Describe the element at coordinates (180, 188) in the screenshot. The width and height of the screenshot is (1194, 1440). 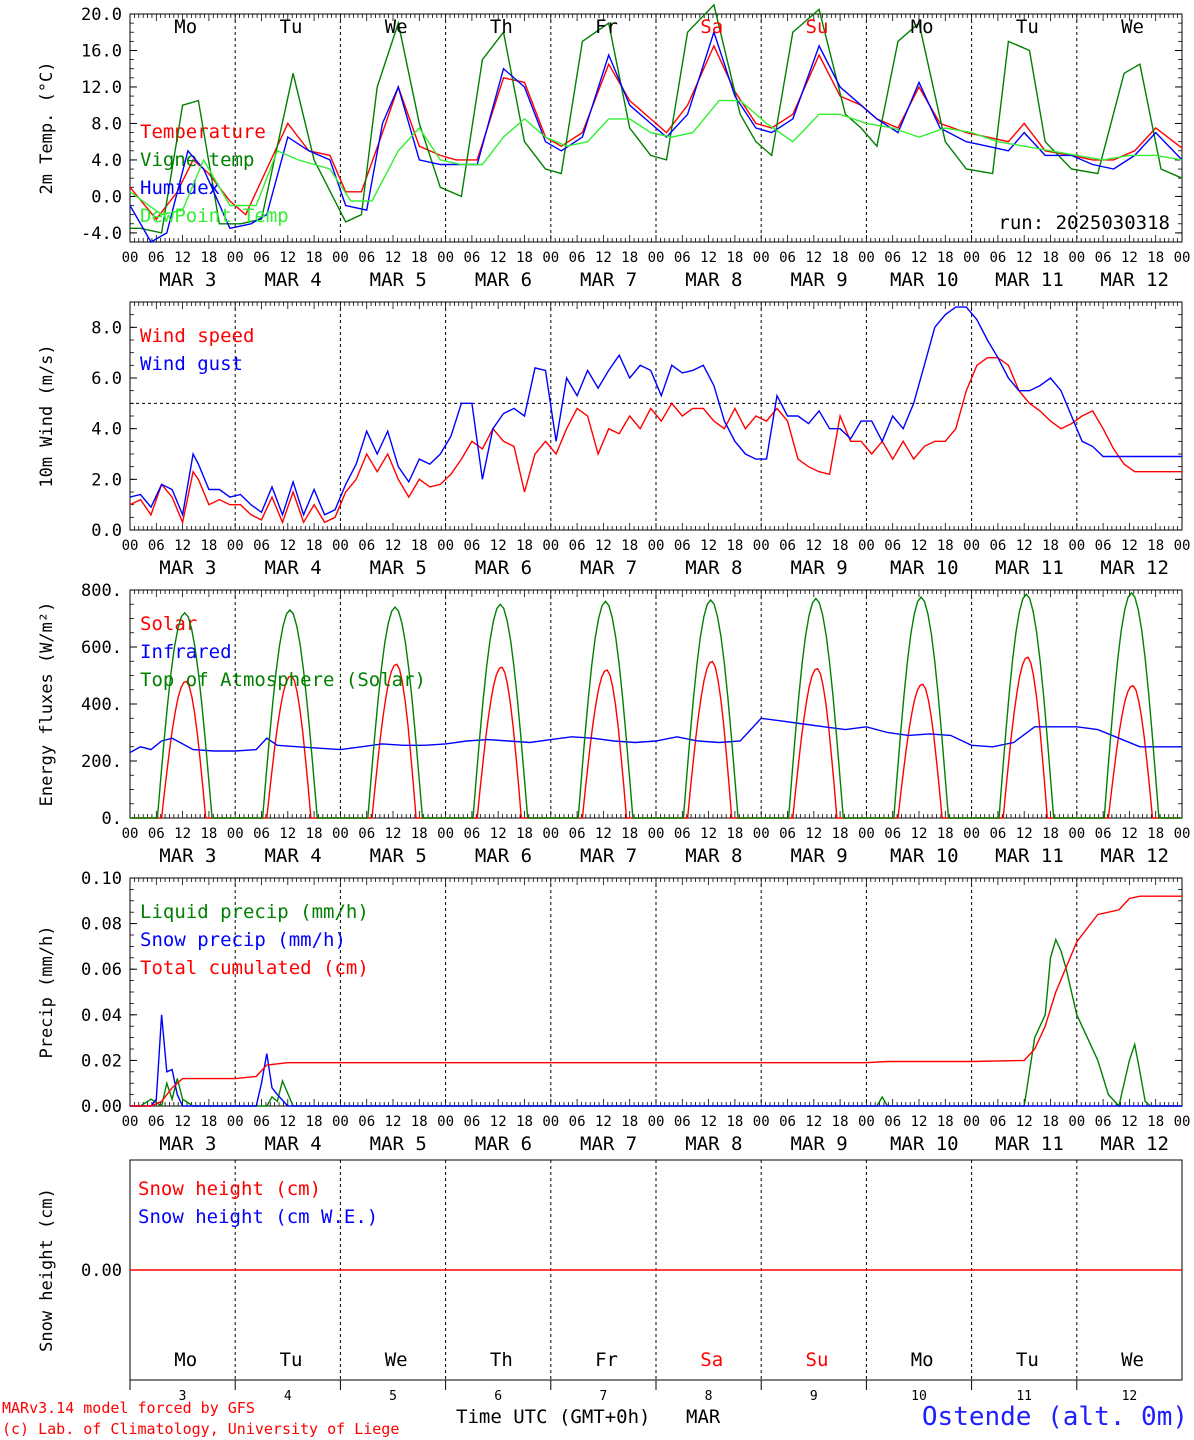
I see `legend-entry: Humidex` at that location.